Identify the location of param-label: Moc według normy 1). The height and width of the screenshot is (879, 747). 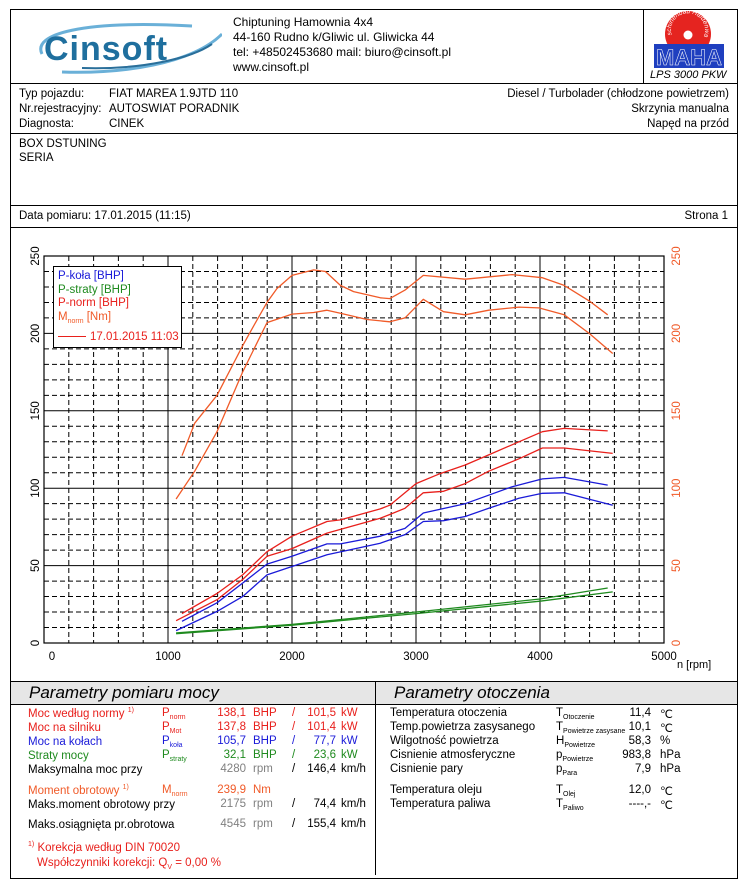
(81, 713).